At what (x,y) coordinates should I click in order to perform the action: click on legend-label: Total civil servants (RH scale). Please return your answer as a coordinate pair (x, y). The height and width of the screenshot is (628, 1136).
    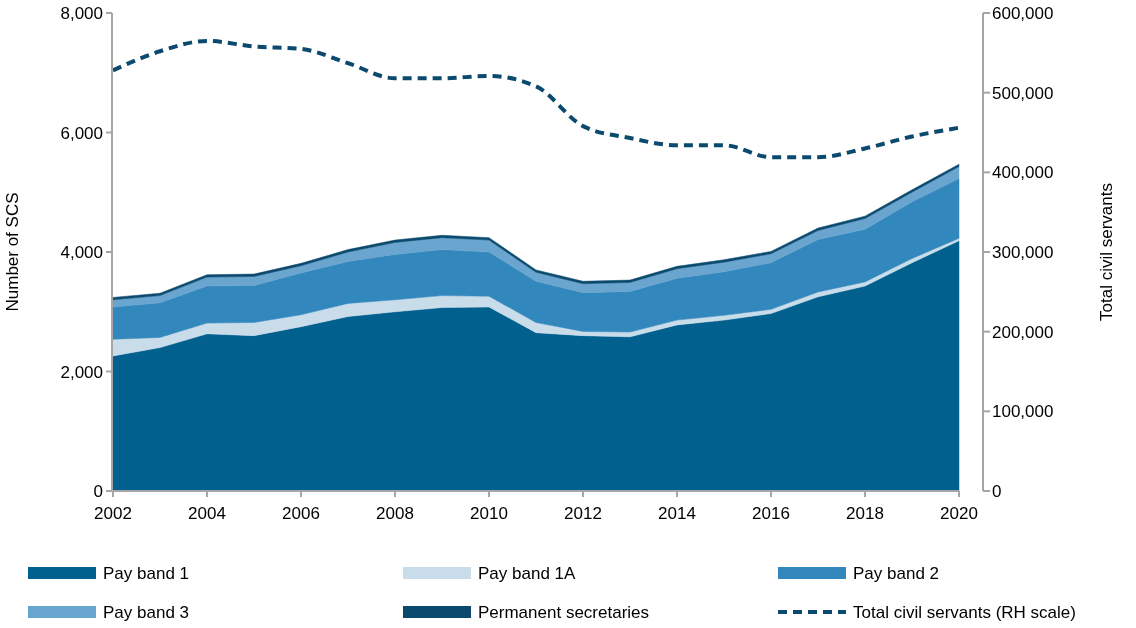
    Looking at the image, I should click on (964, 612).